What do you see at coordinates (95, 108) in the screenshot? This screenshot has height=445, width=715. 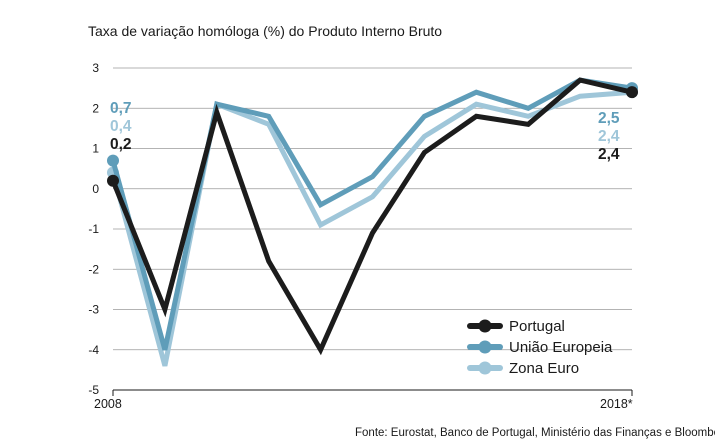 I see `y-tick-label: 2` at bounding box center [95, 108].